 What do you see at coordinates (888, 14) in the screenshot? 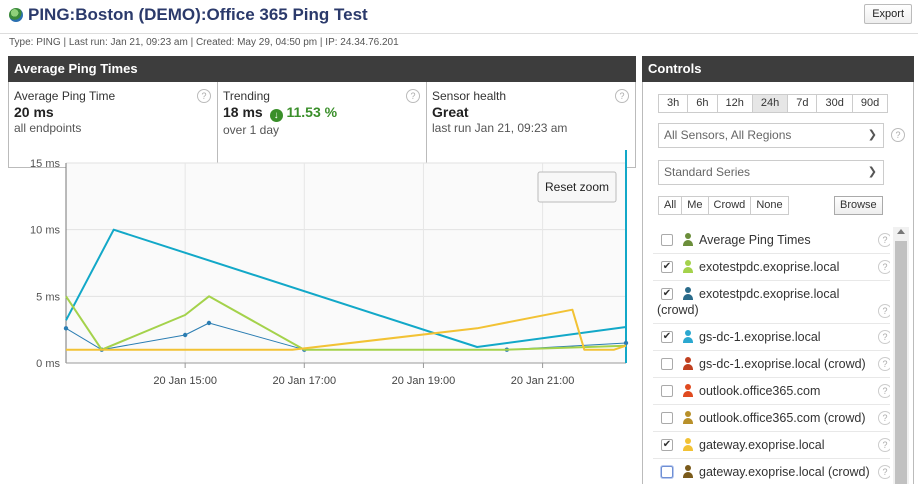
I see `export-button: Export` at bounding box center [888, 14].